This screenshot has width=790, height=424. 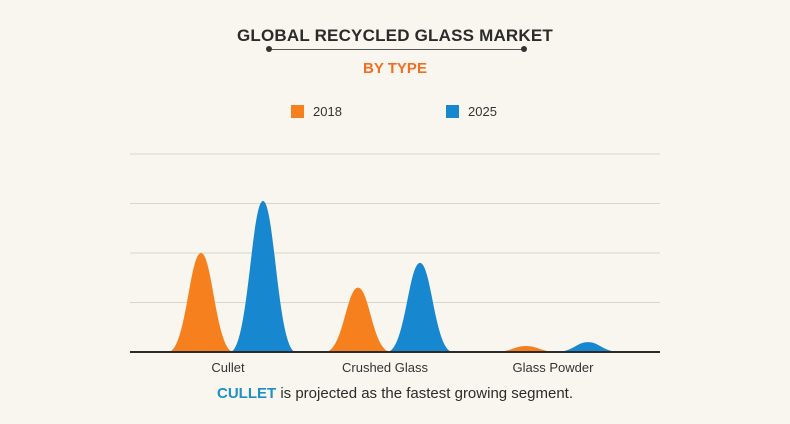 What do you see at coordinates (263, 276) in the screenshot?
I see `peak-2025-cullet` at bounding box center [263, 276].